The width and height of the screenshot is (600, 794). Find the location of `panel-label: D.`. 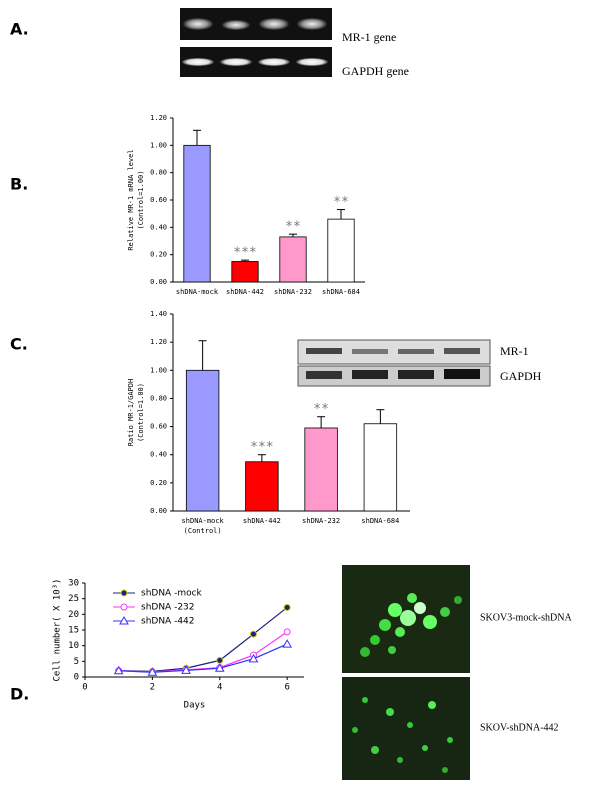

panel-label: D. is located at coordinates (19, 694).